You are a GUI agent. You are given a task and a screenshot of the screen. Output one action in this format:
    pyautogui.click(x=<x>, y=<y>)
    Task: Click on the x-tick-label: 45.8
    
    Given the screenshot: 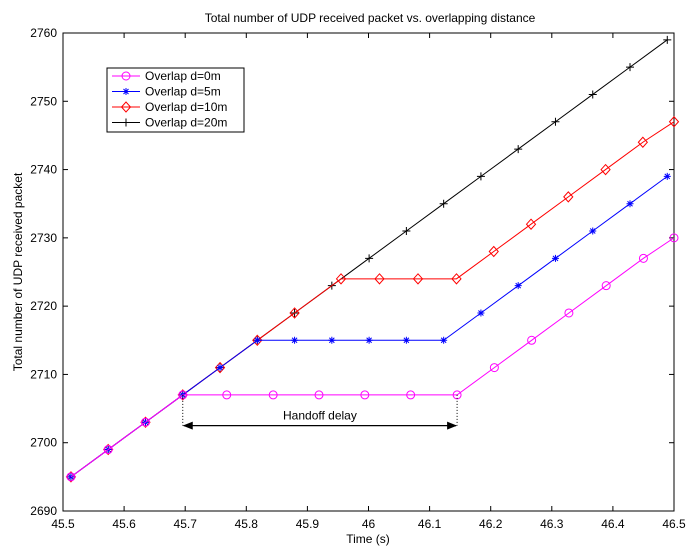 What is the action you would take?
    pyautogui.click(x=247, y=524)
    